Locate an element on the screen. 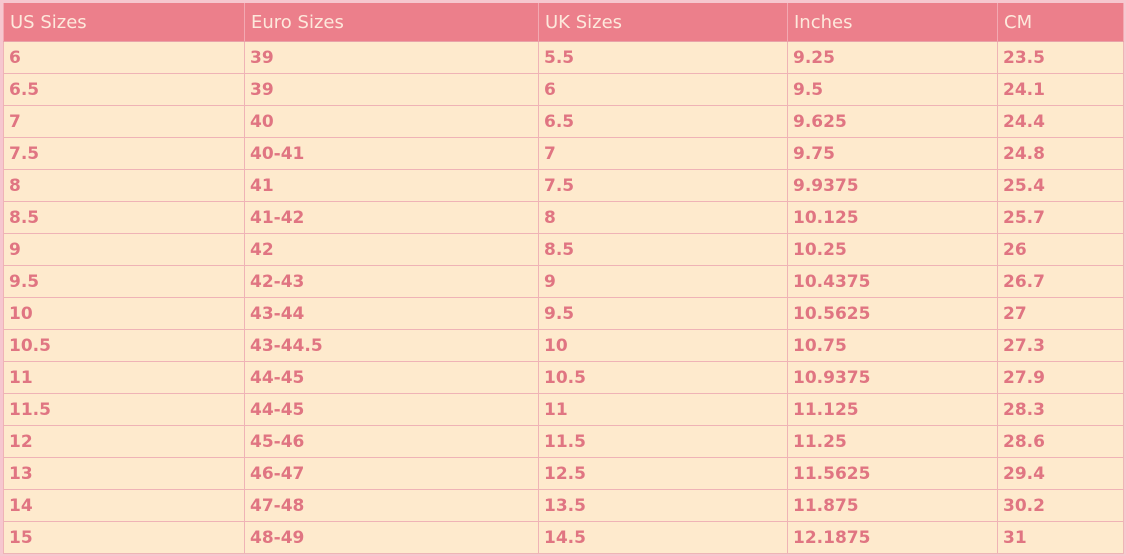 This screenshot has width=1126, height=556. cm-cell: 26 is located at coordinates (1060, 249).